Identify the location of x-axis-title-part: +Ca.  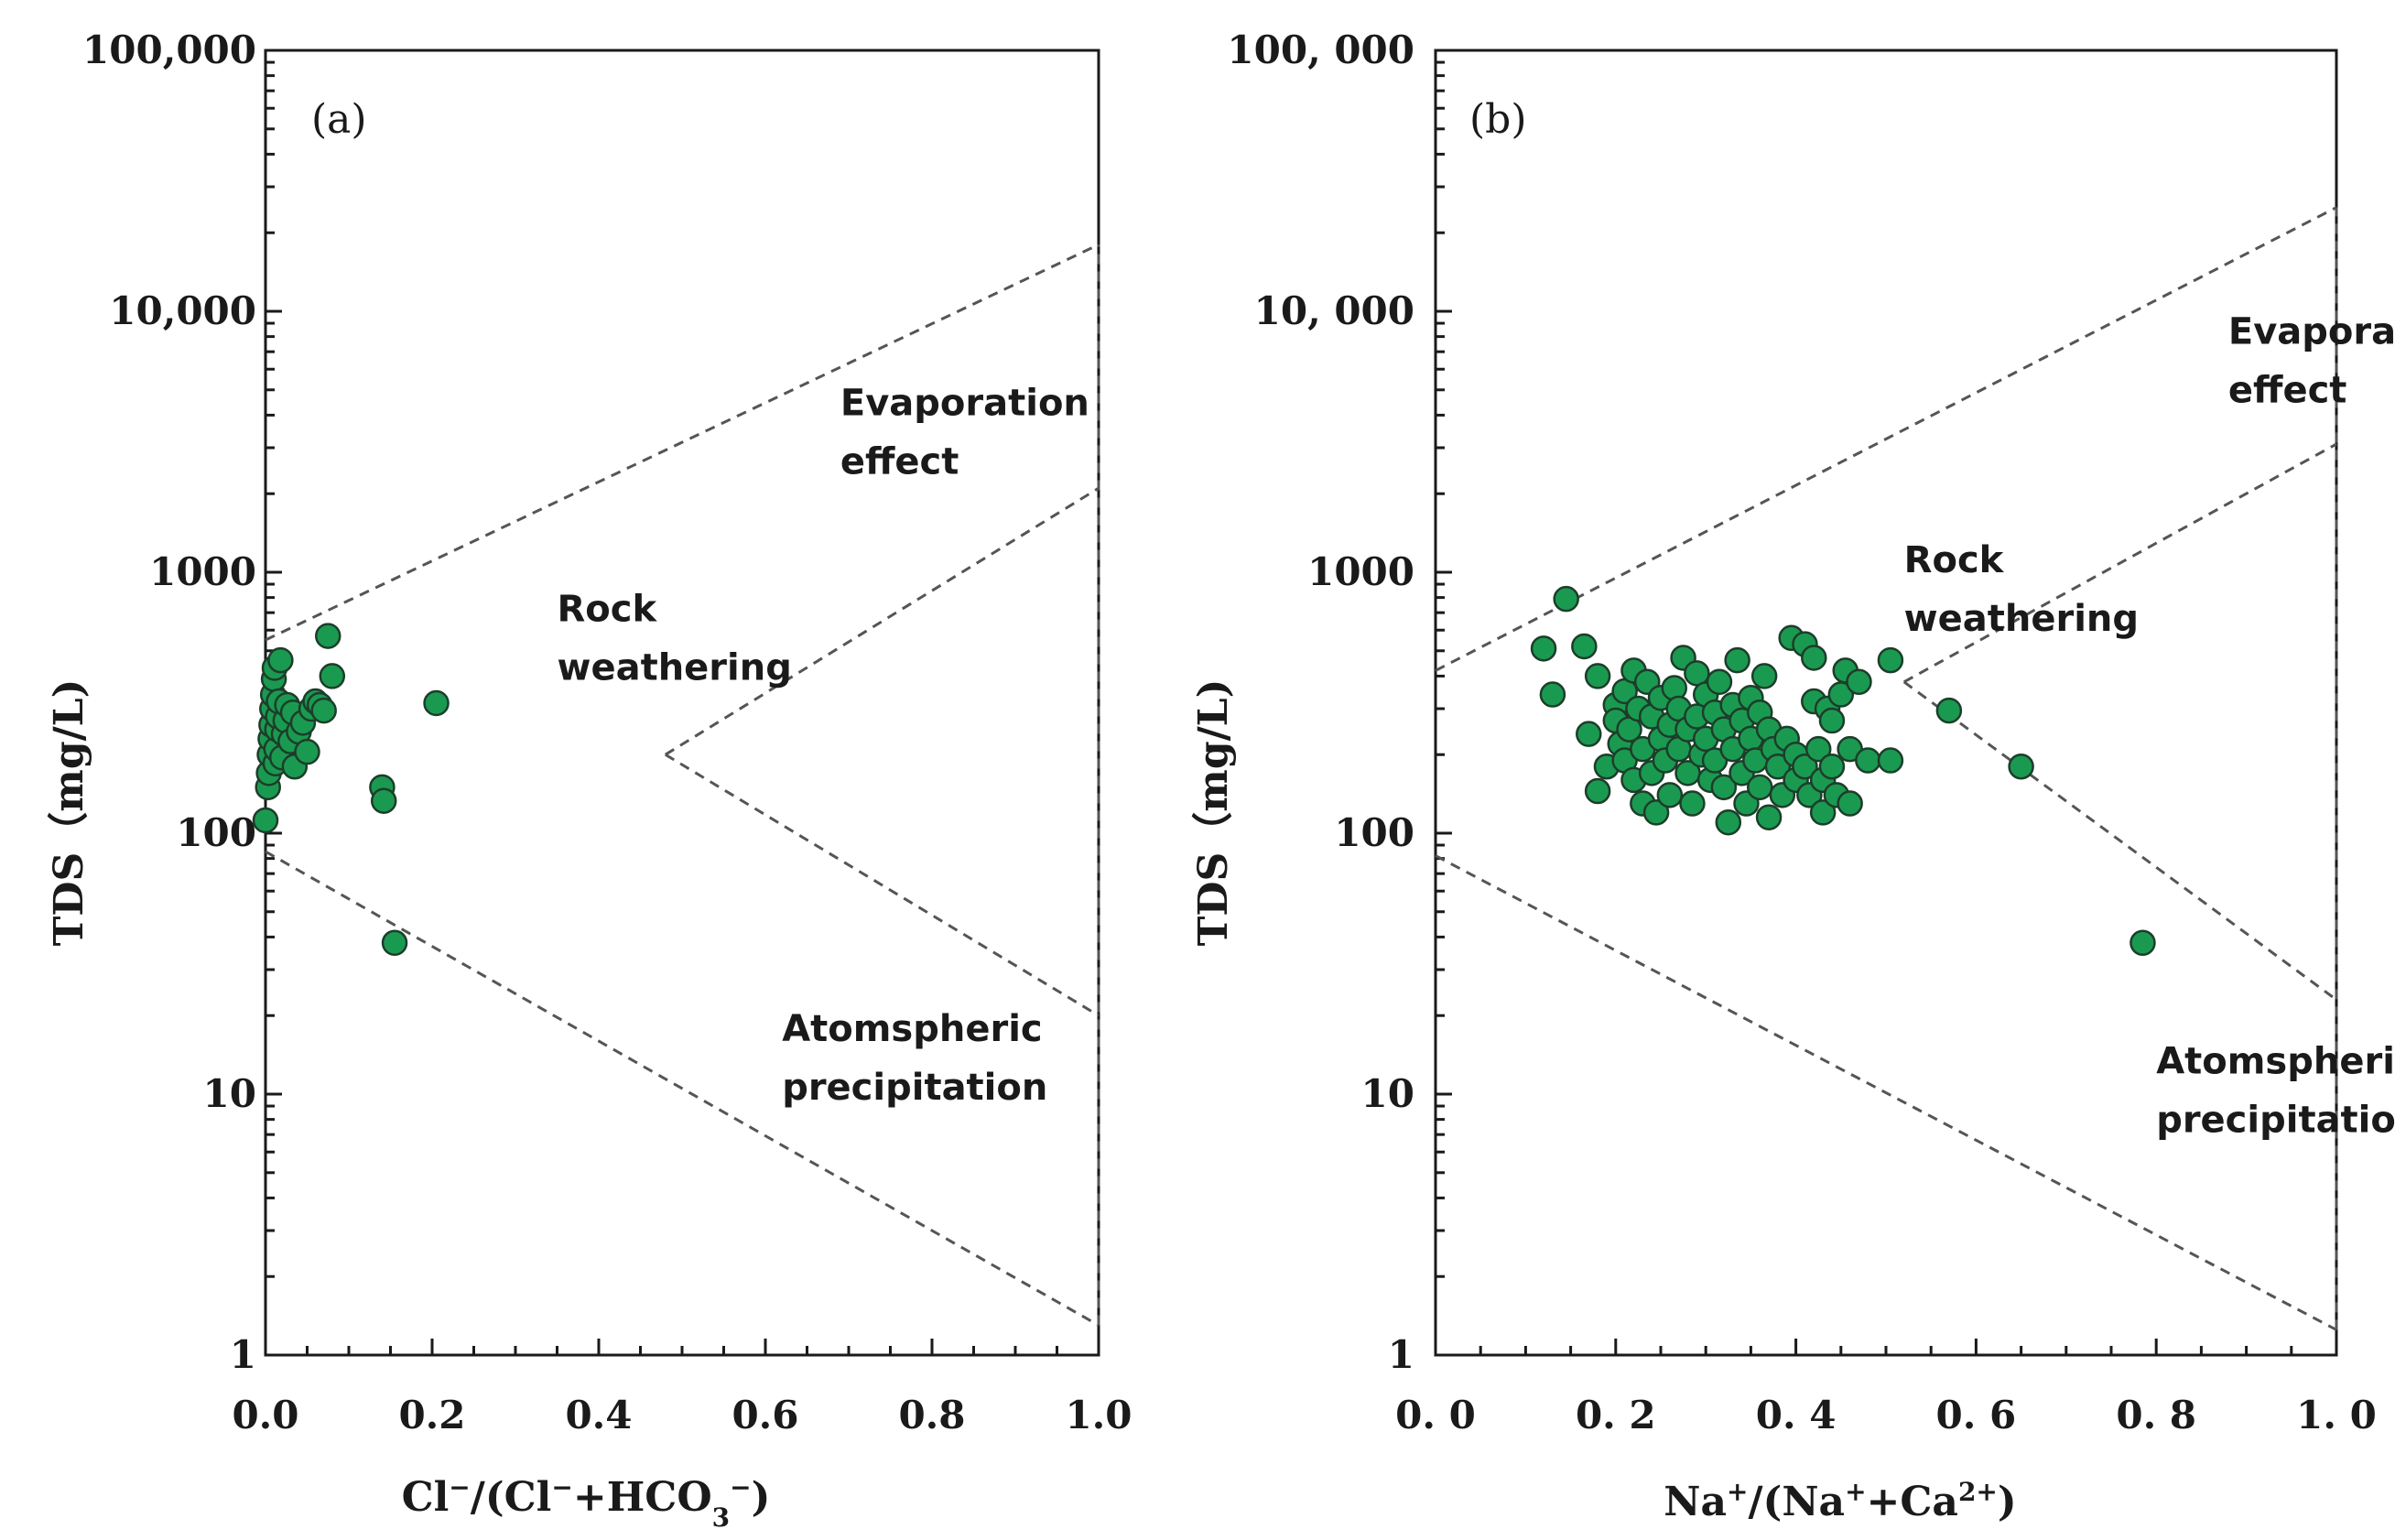
(1912, 1502).